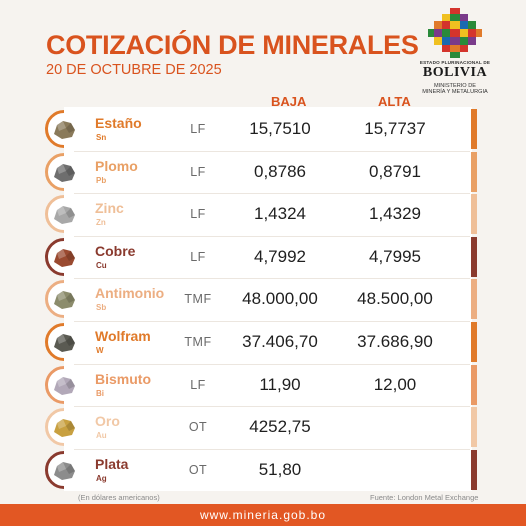  Describe the element at coordinates (395, 341) in the screenshot. I see `price-high: 37.686,90` at that location.